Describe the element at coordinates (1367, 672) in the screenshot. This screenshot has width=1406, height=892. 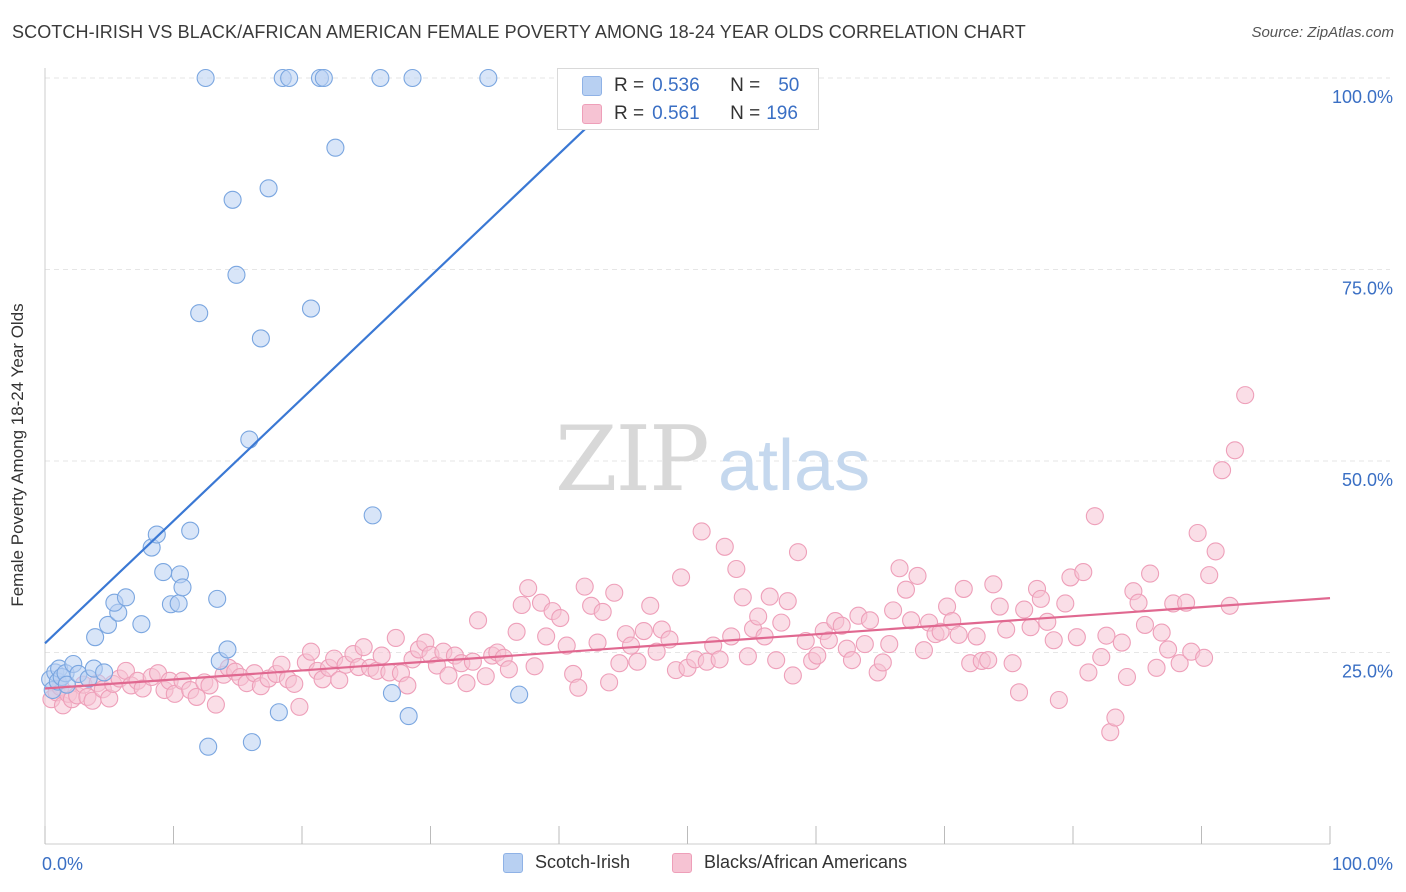
I see `y-tick-label: 25.0%` at that location.